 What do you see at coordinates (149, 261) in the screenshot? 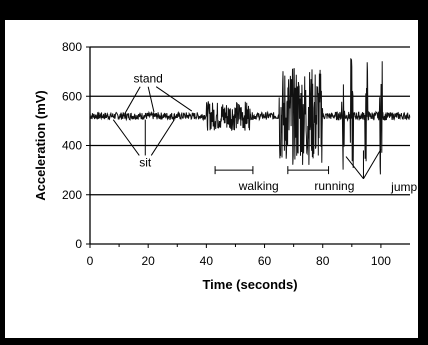
I see `x-tick-label: 20` at bounding box center [149, 261].